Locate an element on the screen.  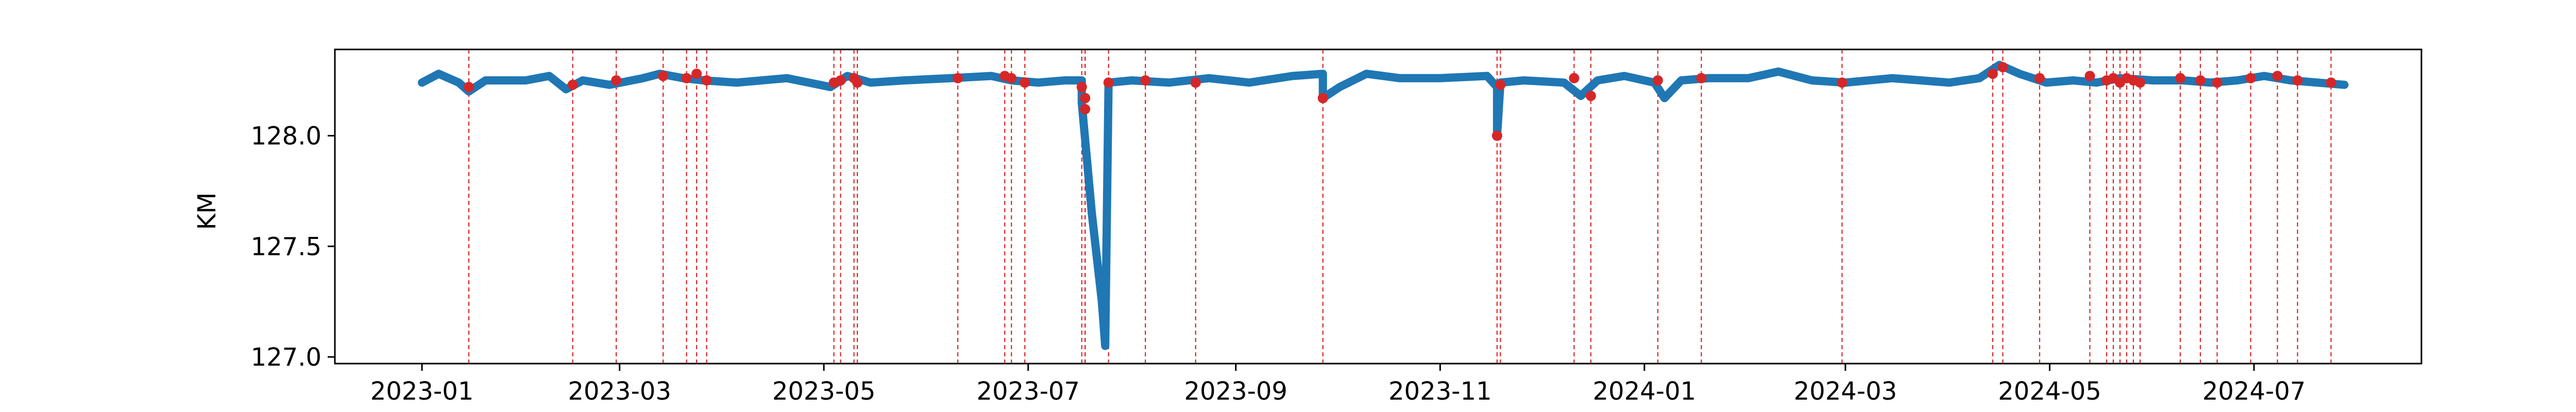
y-axis-label: KM is located at coordinates (207, 212).